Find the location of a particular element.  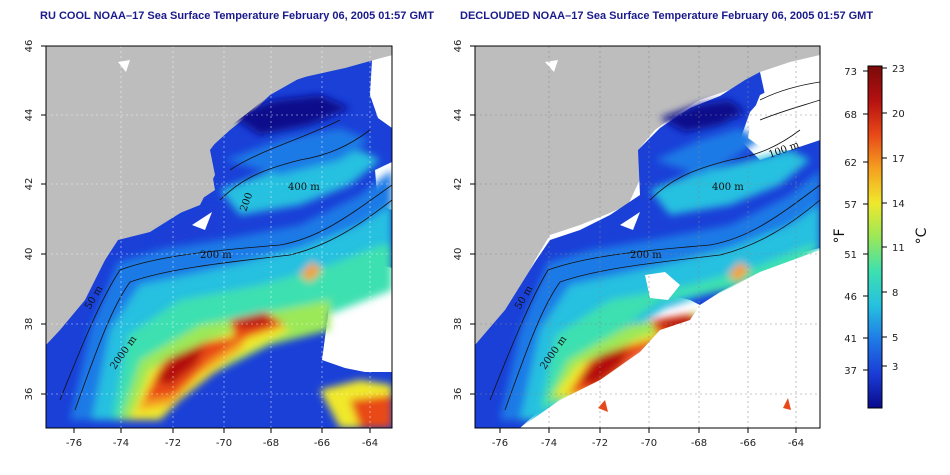

celsius-tick-labels: 23 20 17 14 11 8 5 3 is located at coordinates (898, 218).